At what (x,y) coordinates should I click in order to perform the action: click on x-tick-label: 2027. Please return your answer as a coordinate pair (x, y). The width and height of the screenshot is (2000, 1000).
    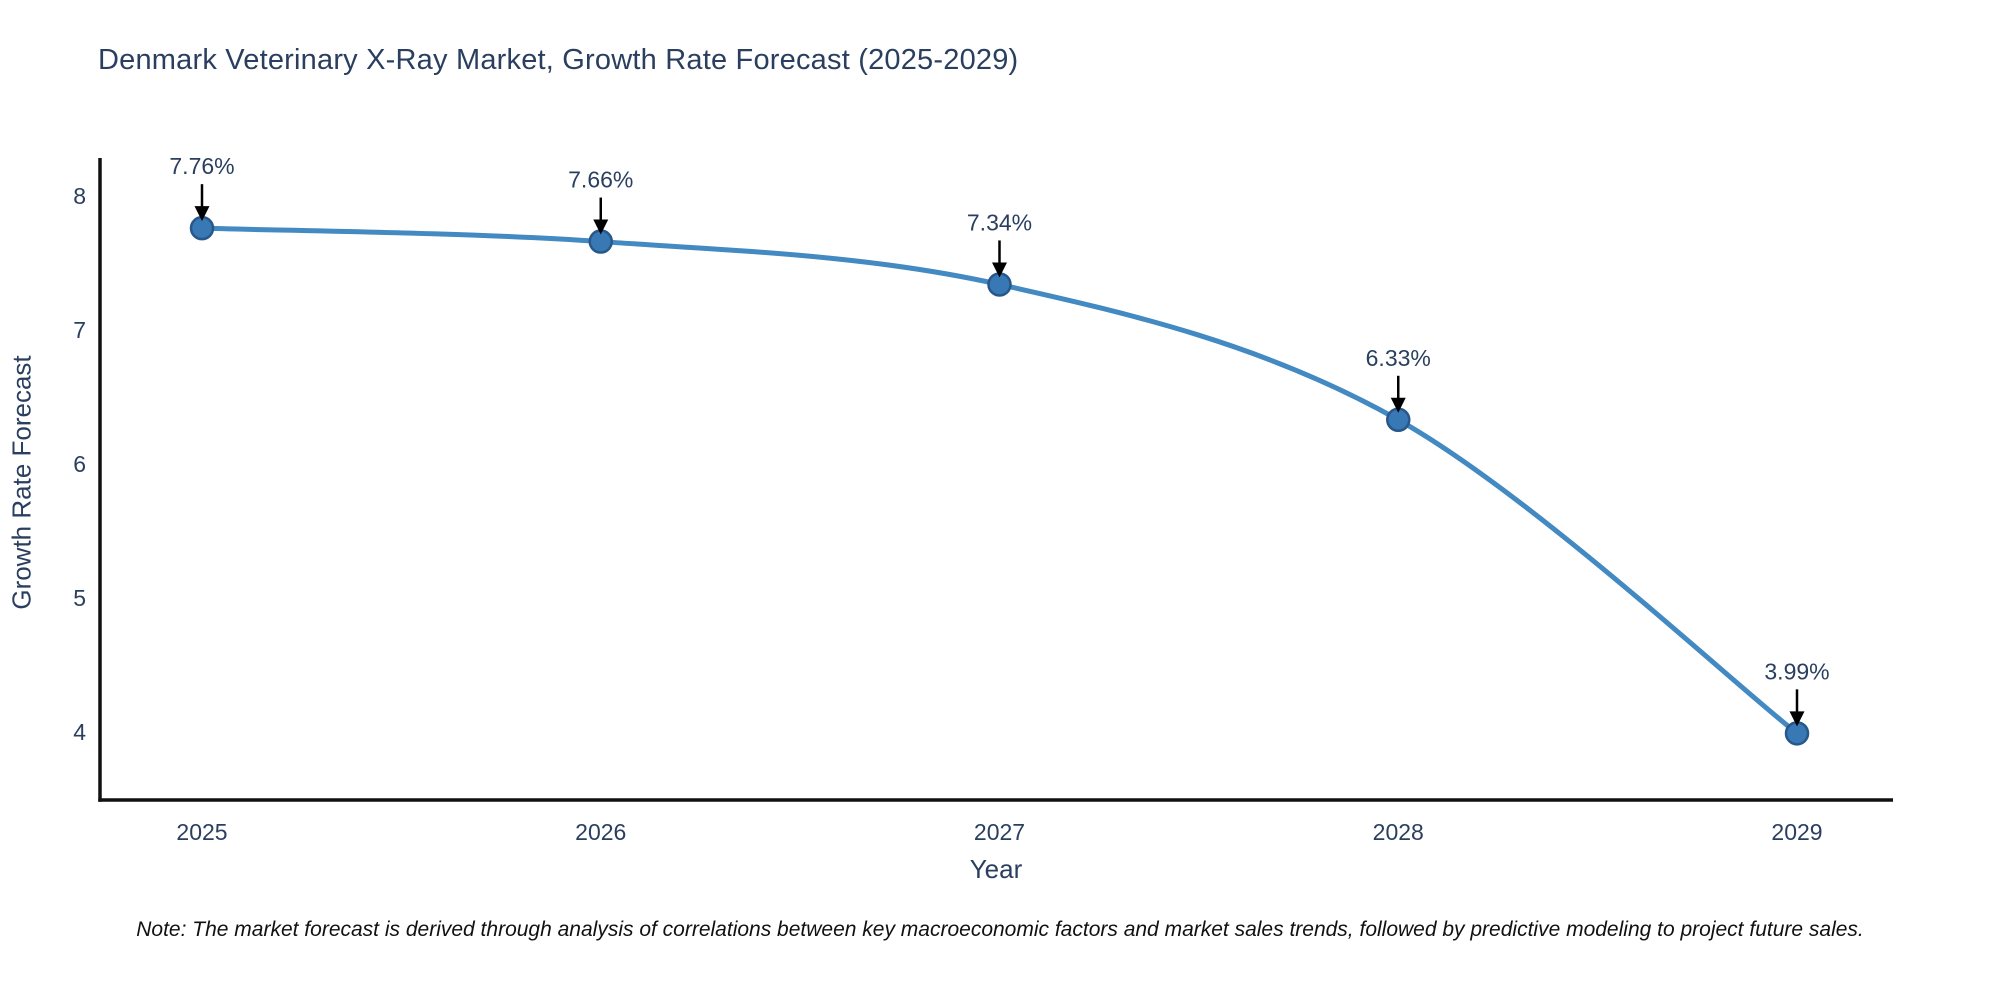
    Looking at the image, I should click on (999, 832).